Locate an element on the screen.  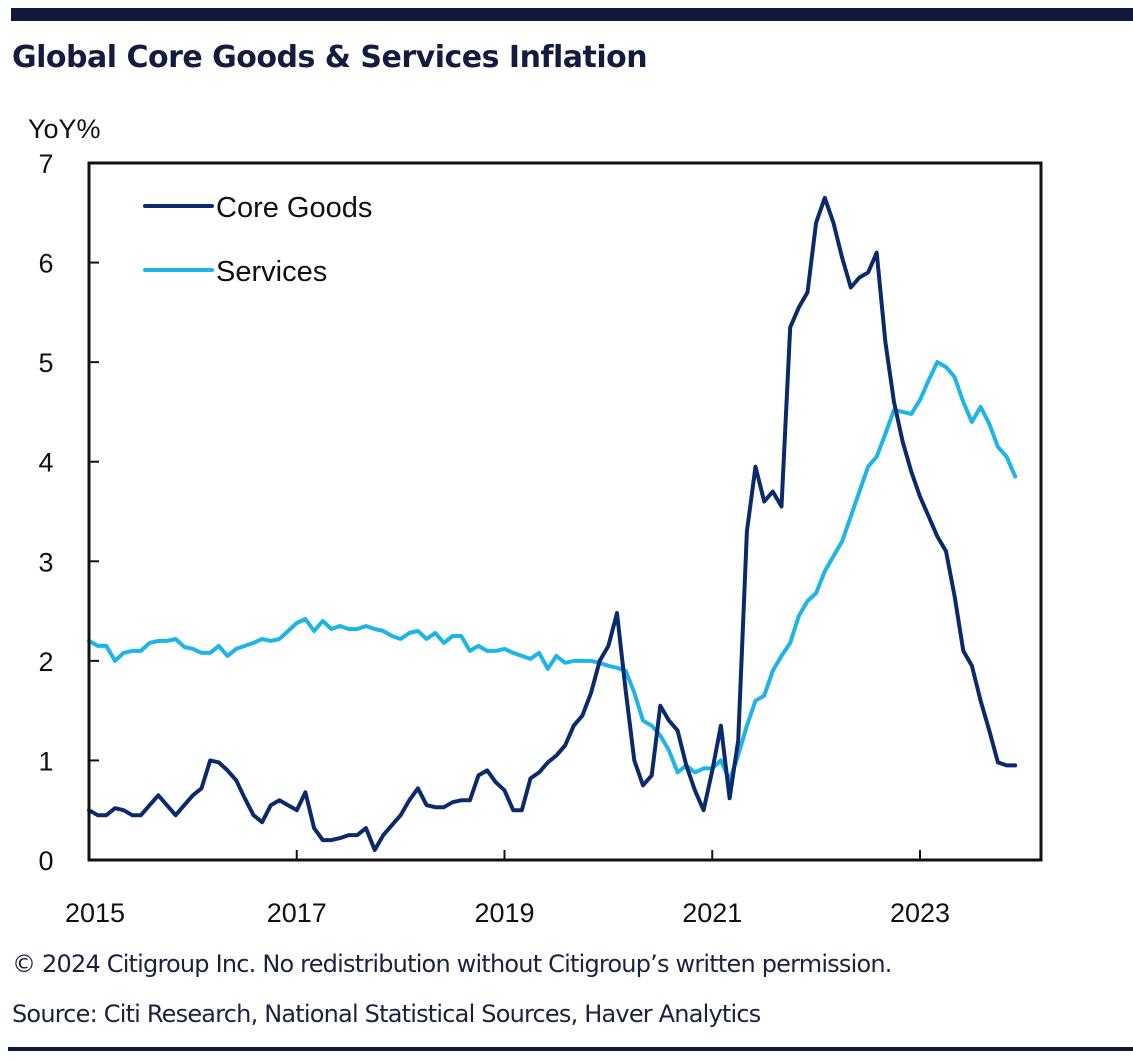
brand-top-bar is located at coordinates (572, 14).